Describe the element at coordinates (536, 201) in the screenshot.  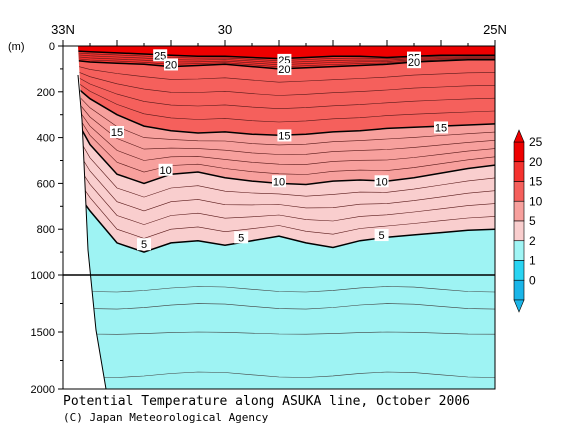
I see `colorbar-label: 10` at that location.